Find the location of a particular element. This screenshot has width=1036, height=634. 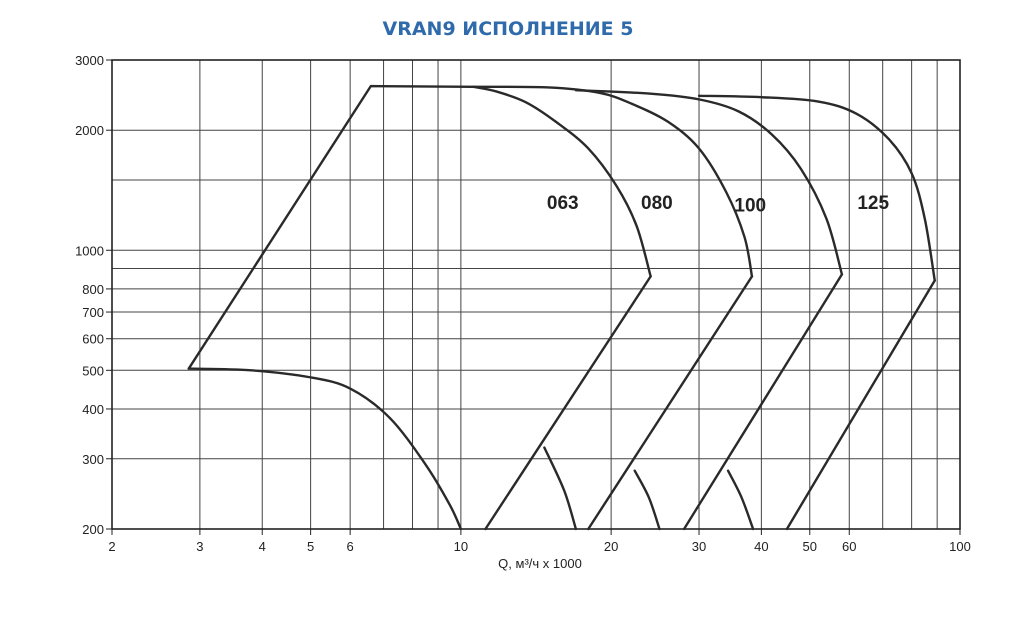

chart-title: VRAN9 ИСПОЛНЕНИЕ 5 is located at coordinates (508, 29).